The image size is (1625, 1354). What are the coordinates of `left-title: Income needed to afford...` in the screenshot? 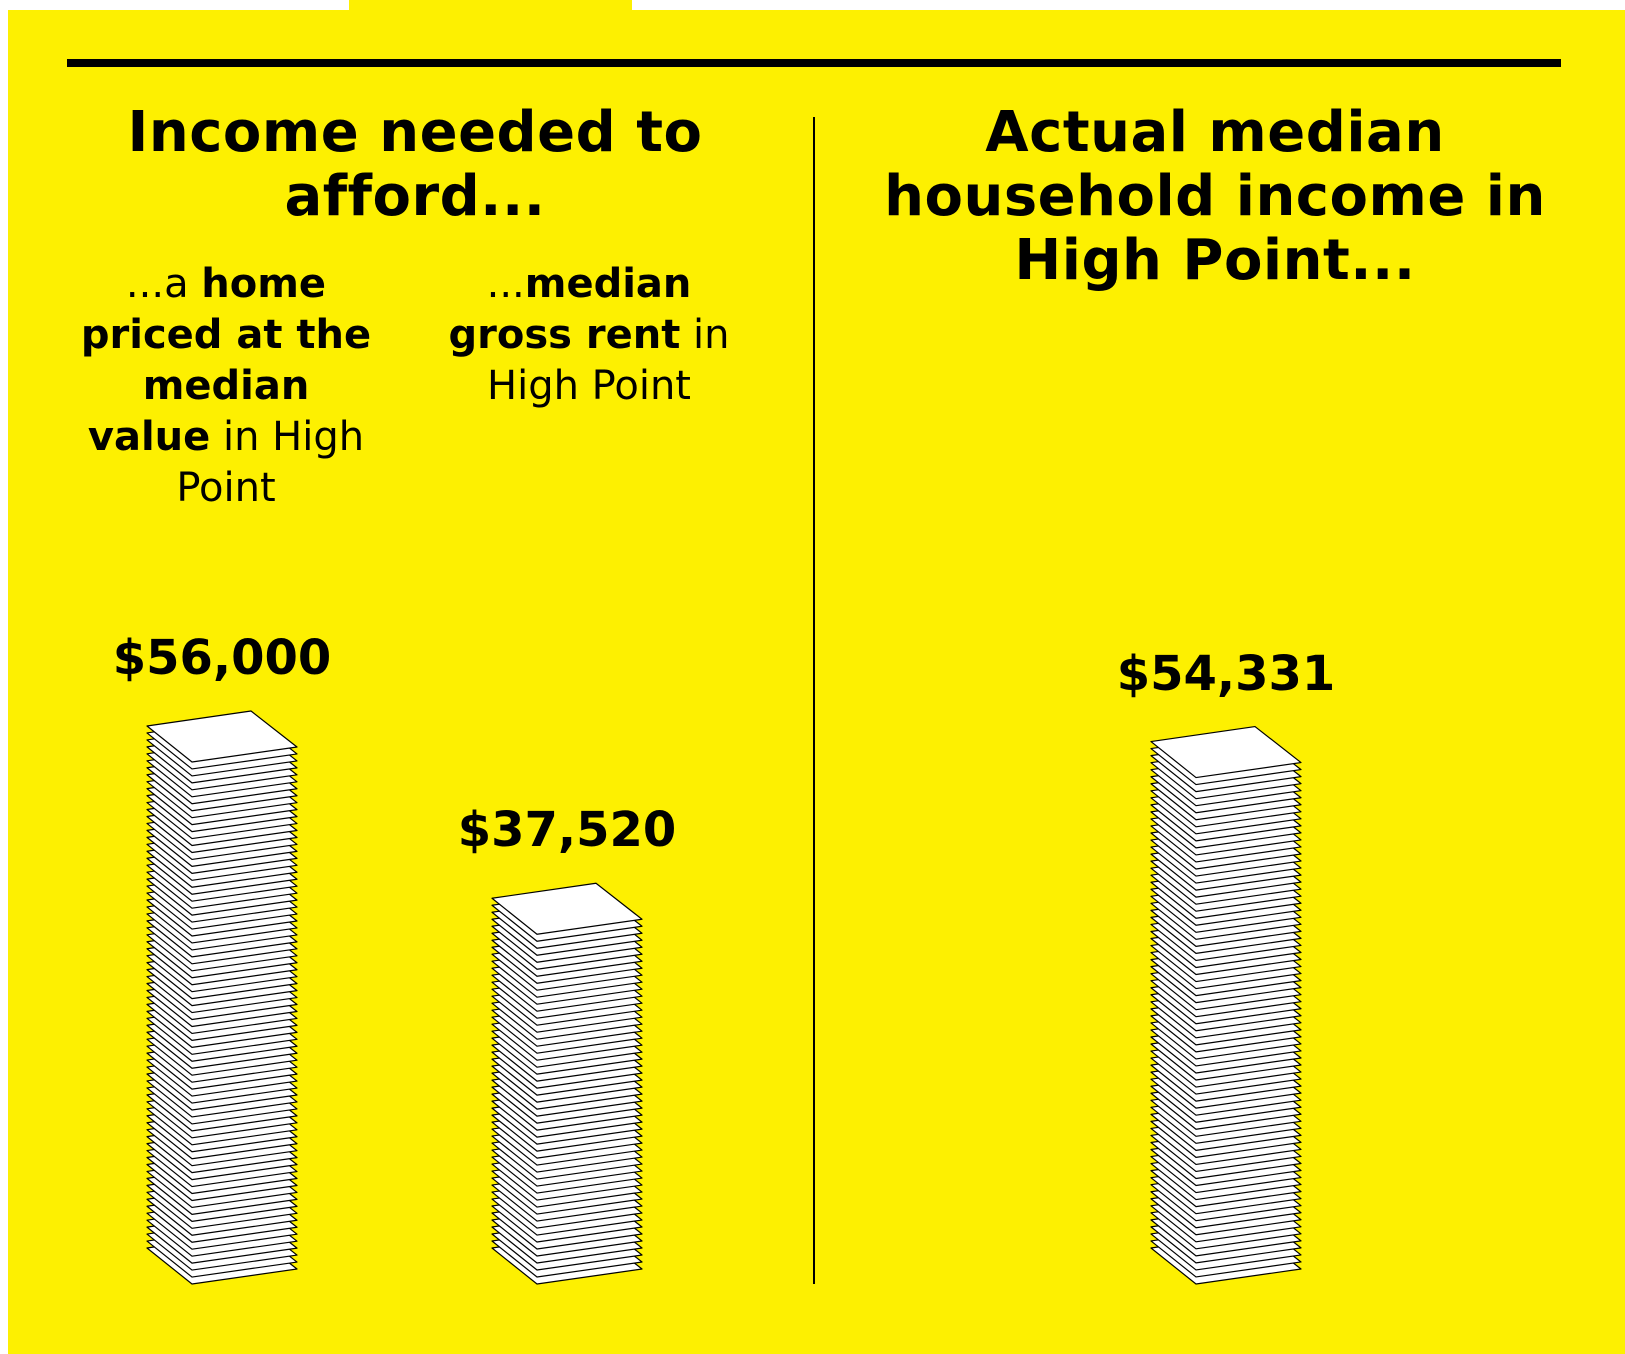 It's located at (415, 164).